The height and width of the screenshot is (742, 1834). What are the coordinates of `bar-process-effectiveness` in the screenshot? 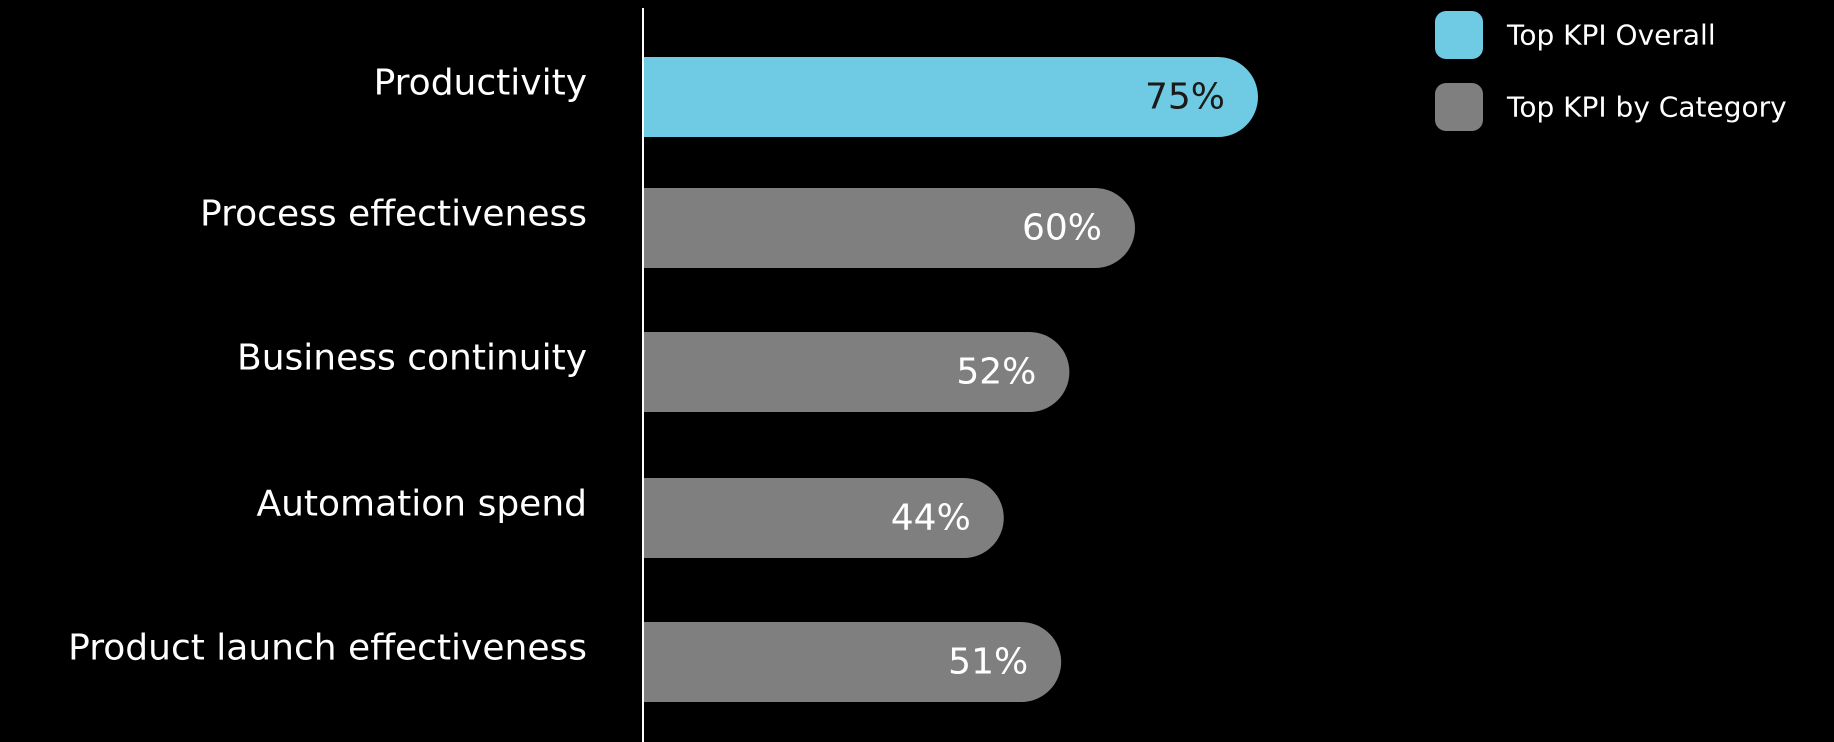 It's located at (889, 228).